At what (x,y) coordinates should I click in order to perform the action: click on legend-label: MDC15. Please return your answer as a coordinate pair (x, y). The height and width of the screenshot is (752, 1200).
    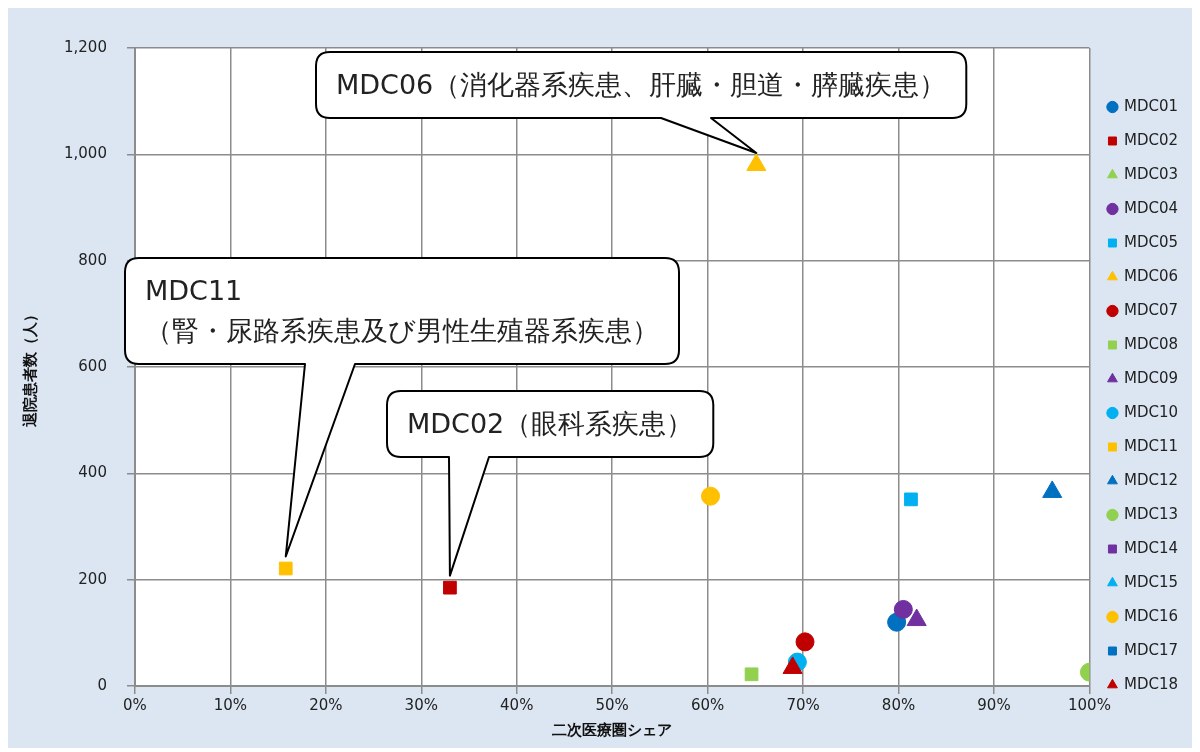
    Looking at the image, I should click on (1151, 581).